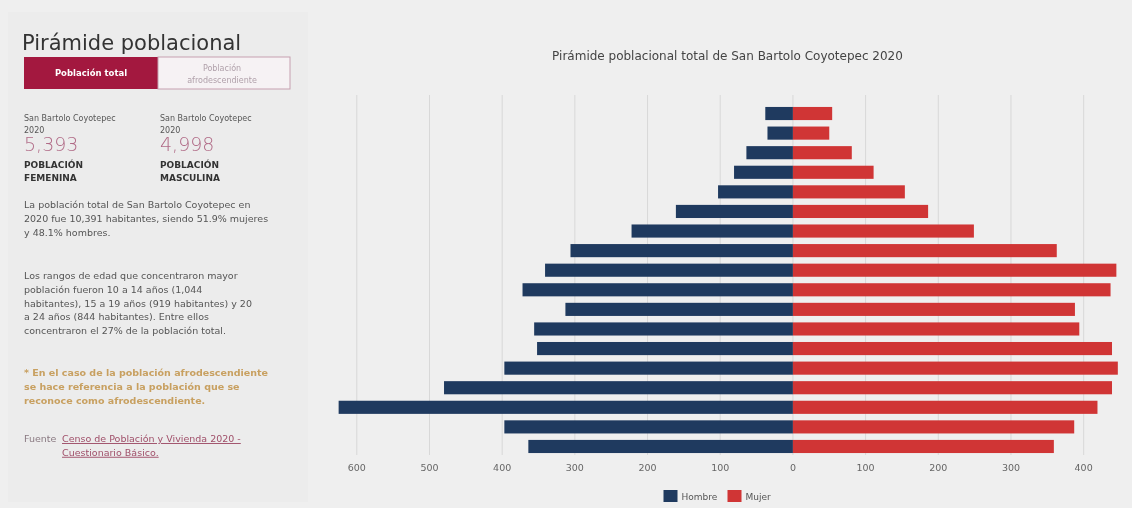 The height and width of the screenshot is (508, 1132). What do you see at coordinates (138, 303) in the screenshot?
I see `text: Los rangos de edad que concentraron mayor población fueron 10 a 14 años (1,044 habitantes), 15 a 19 años (919 habitantes) y 20 a 24 años (844 habitantes). Entre ellos concentraron el 27% de la población total.` at bounding box center [138, 303].